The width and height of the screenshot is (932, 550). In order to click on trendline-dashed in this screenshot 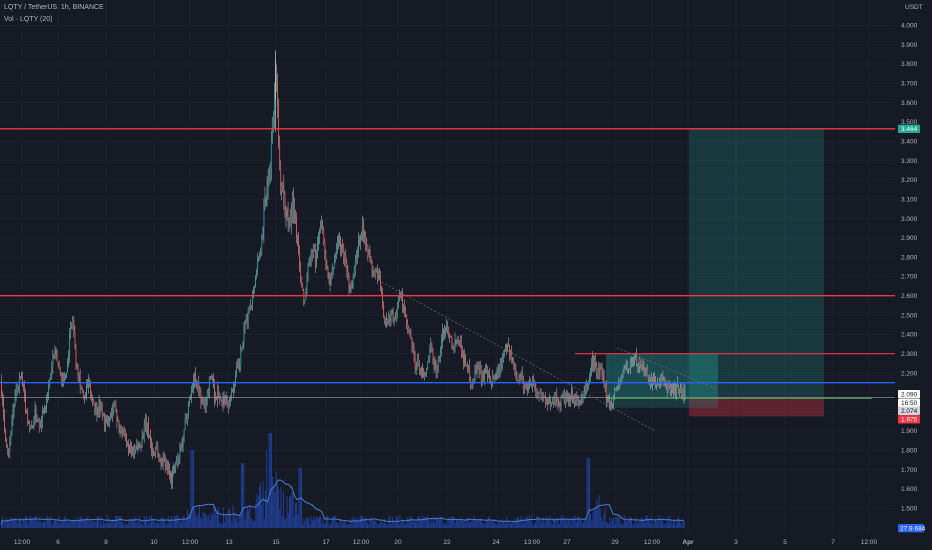, I will do `click(516, 356)`.